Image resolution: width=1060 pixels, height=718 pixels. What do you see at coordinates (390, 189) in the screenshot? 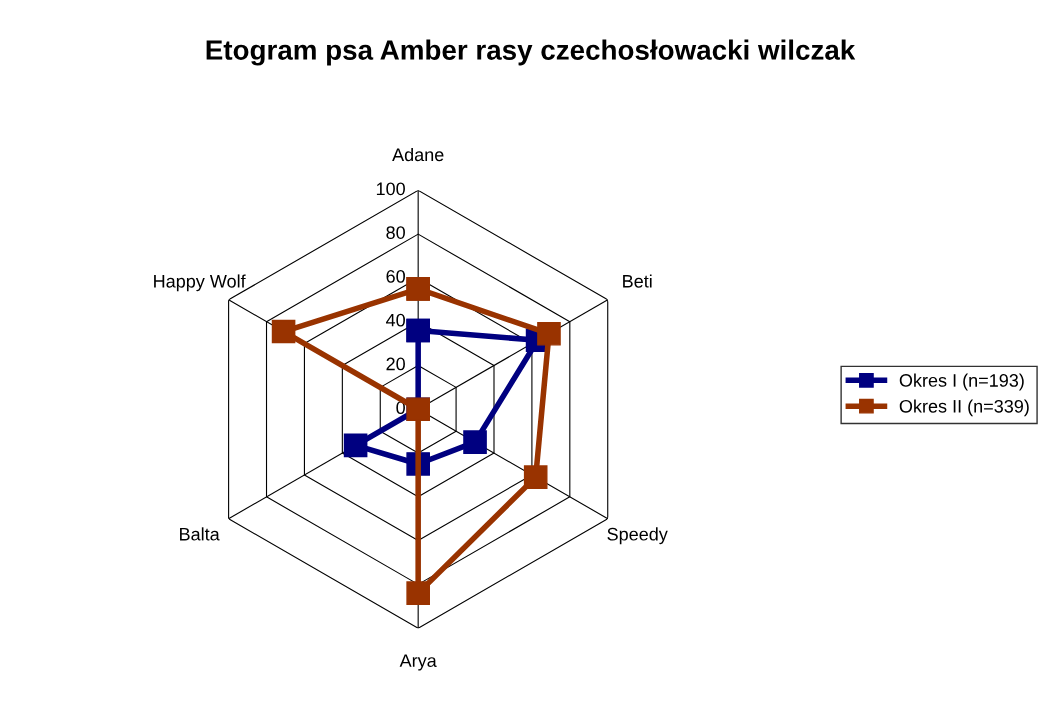
I see `y-tick-label: 100` at bounding box center [390, 189].